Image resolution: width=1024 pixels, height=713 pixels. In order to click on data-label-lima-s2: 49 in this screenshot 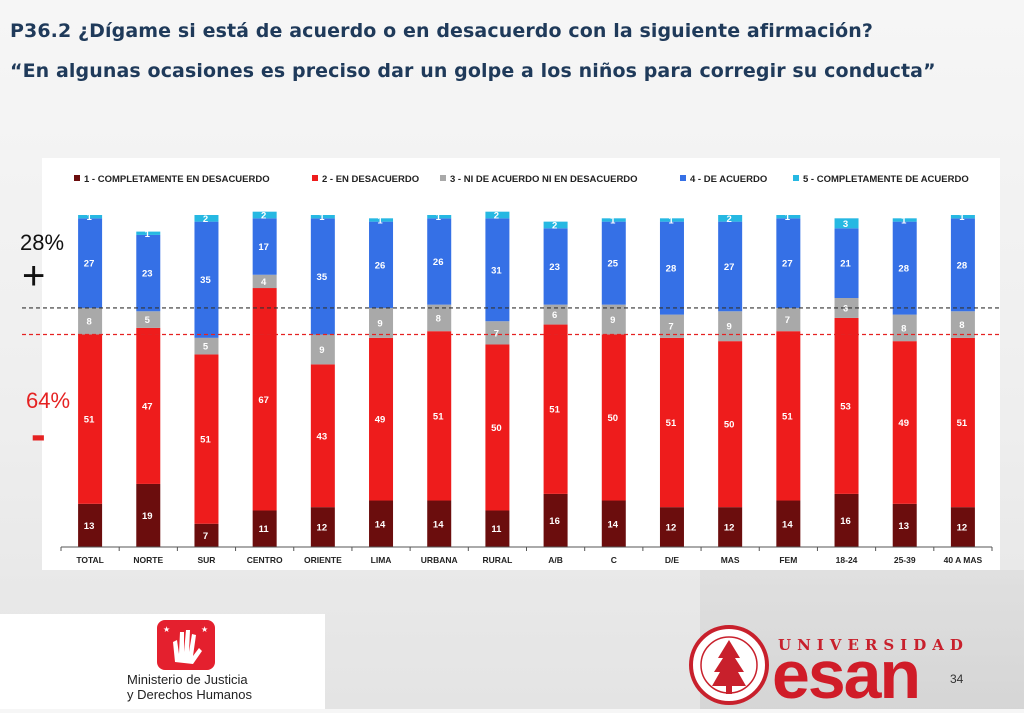, I will do `click(380, 420)`.